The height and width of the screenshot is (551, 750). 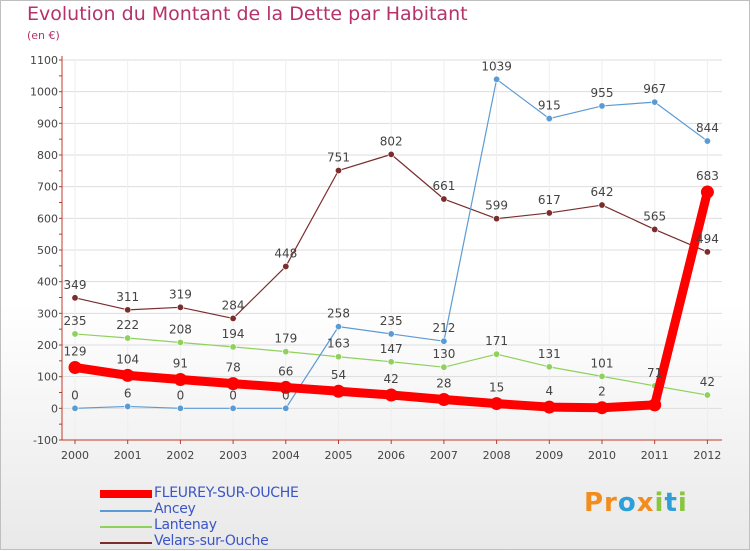 What do you see at coordinates (75, 455) in the screenshot?
I see `x-tick-label: 2000` at bounding box center [75, 455].